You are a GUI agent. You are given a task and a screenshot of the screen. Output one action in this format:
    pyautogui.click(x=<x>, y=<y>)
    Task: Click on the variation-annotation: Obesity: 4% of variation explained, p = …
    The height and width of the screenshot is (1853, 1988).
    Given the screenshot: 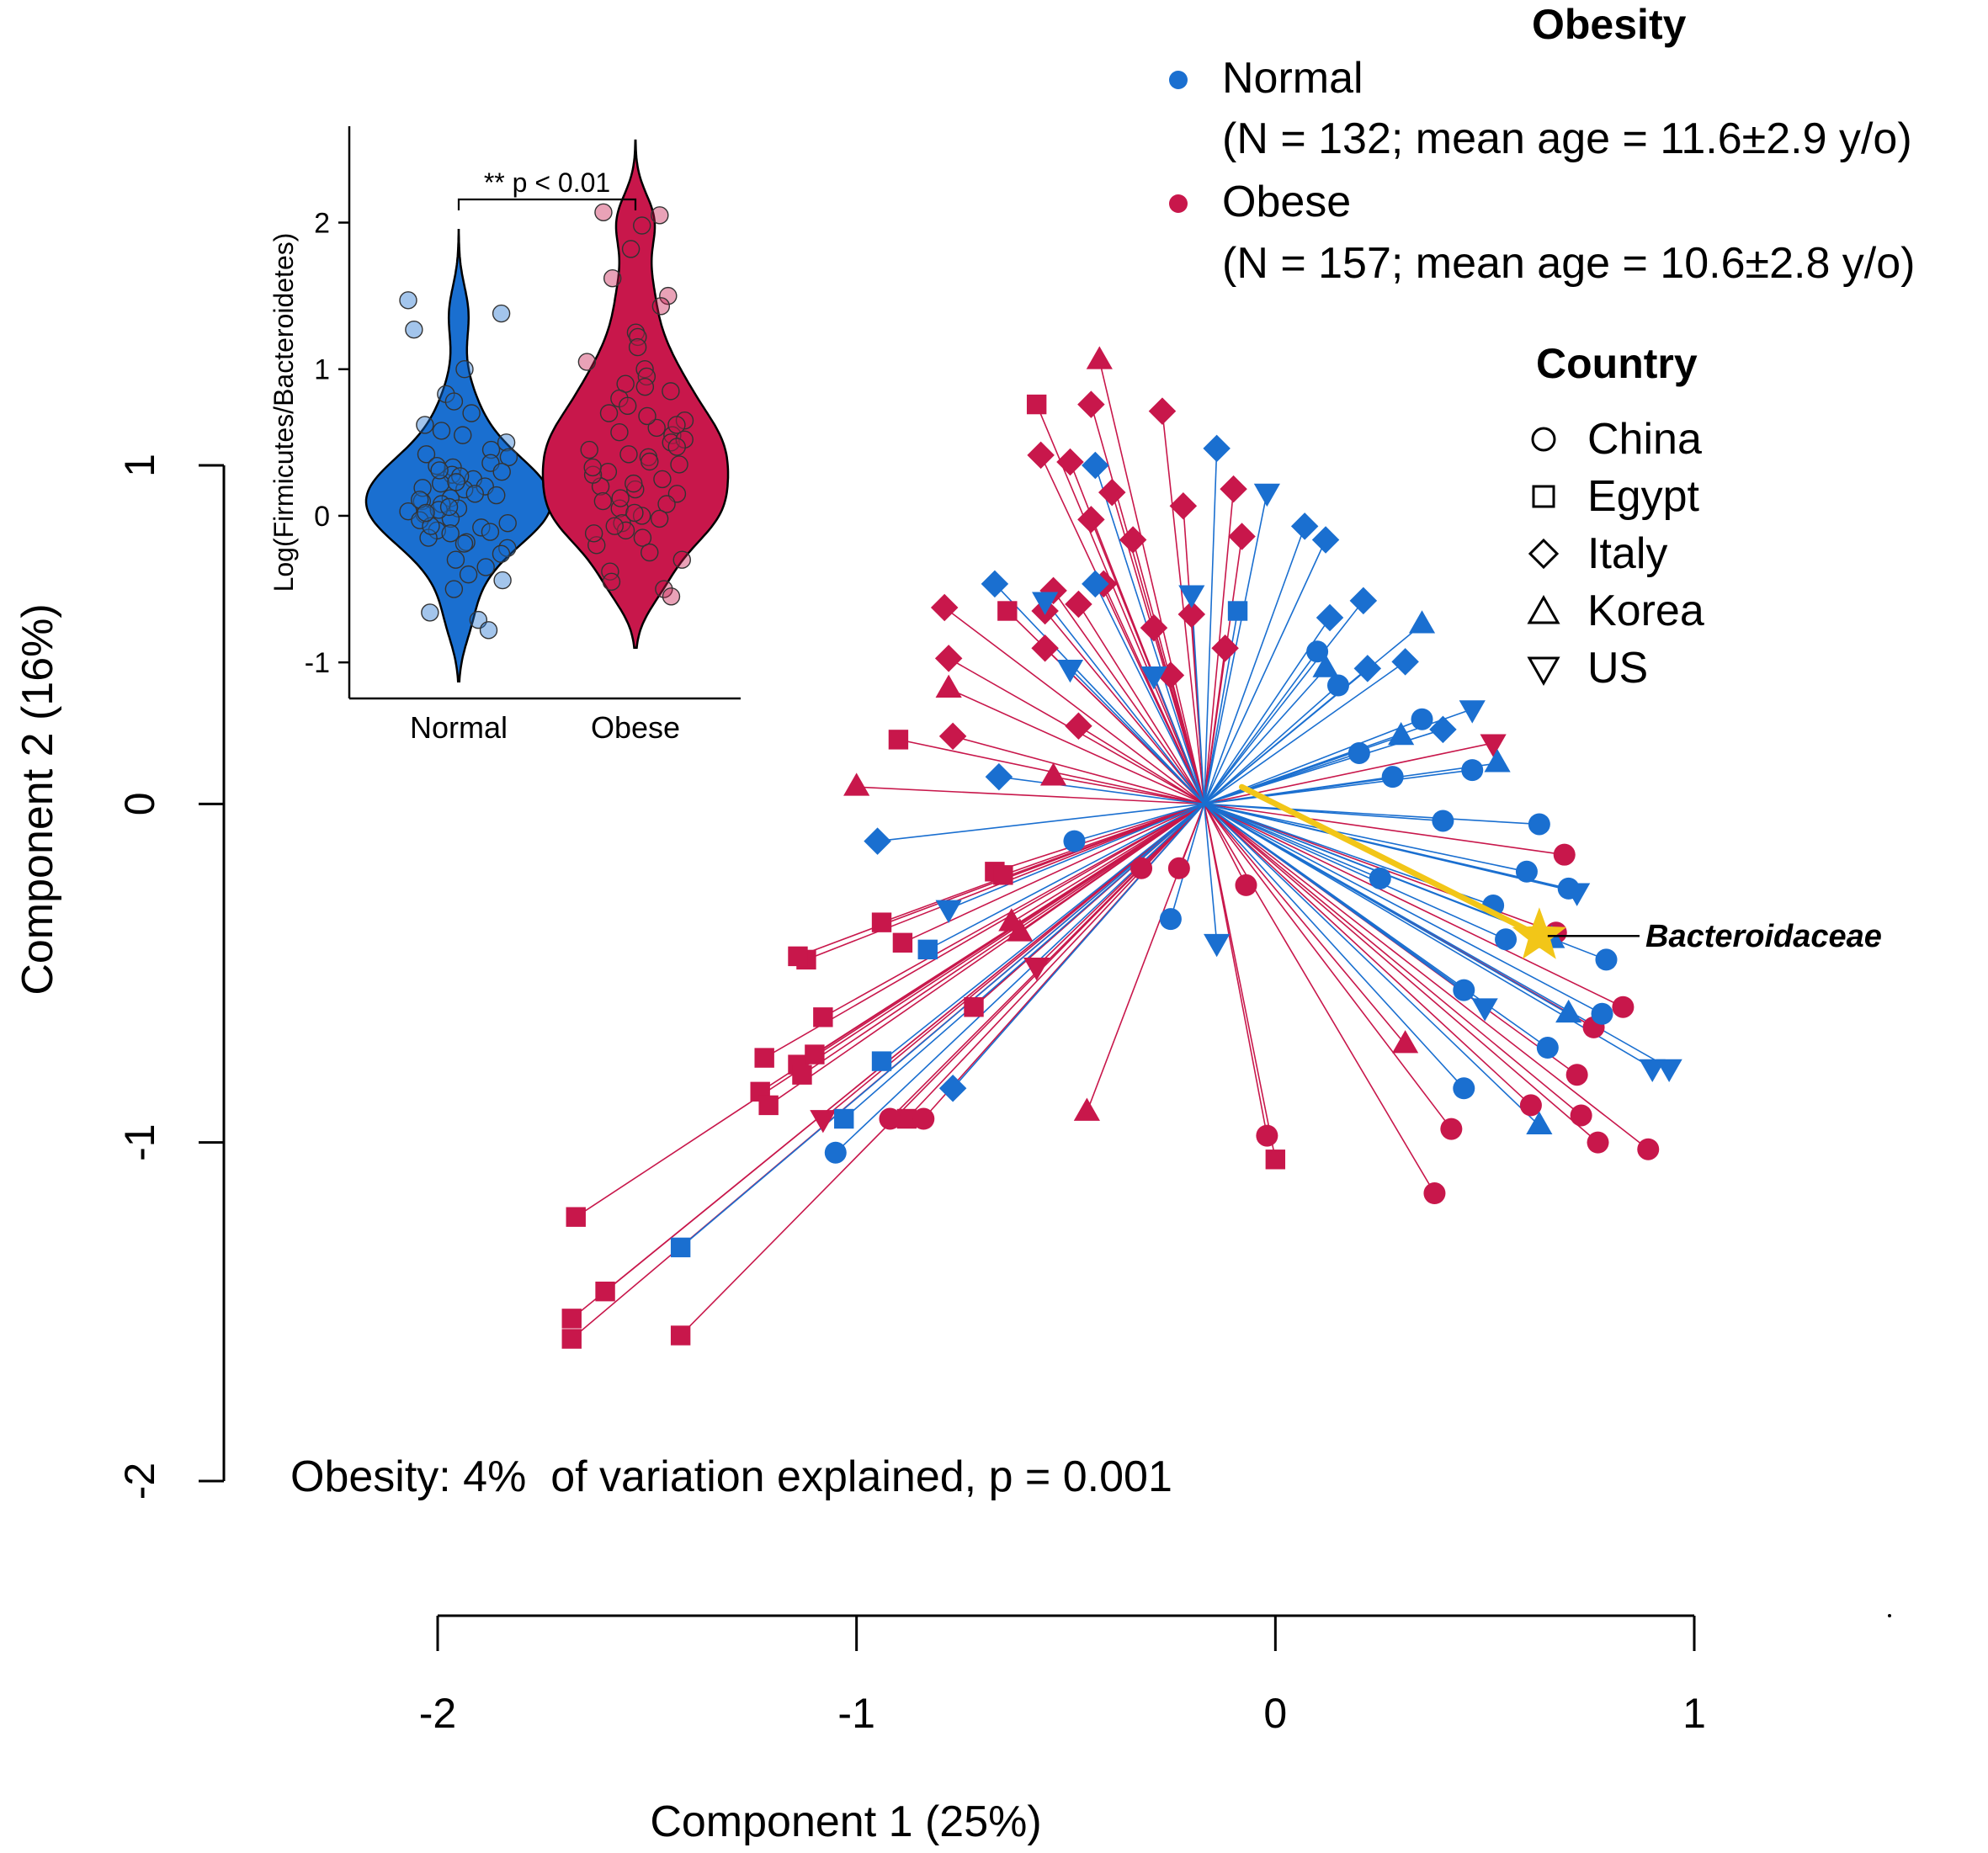 What is the action you would take?
    pyautogui.click(x=731, y=1477)
    